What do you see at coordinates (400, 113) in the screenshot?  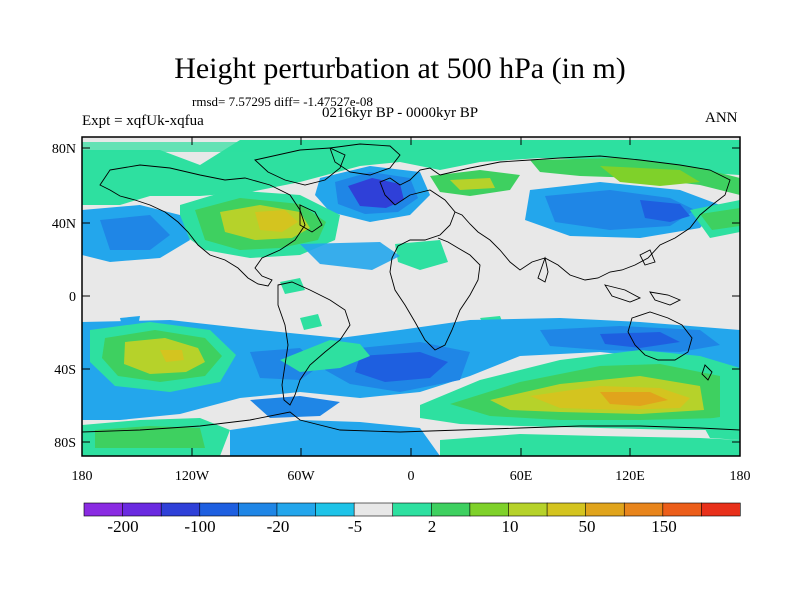 I see `period-label: 0216kyr BP - 0000kyr BP` at bounding box center [400, 113].